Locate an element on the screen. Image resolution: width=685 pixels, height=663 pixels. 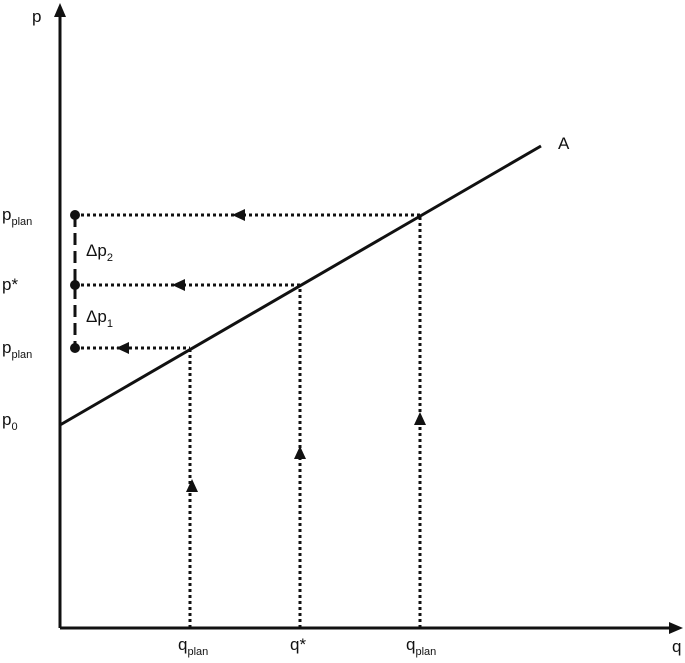
x-axis-arrow is located at coordinates (676, 628).